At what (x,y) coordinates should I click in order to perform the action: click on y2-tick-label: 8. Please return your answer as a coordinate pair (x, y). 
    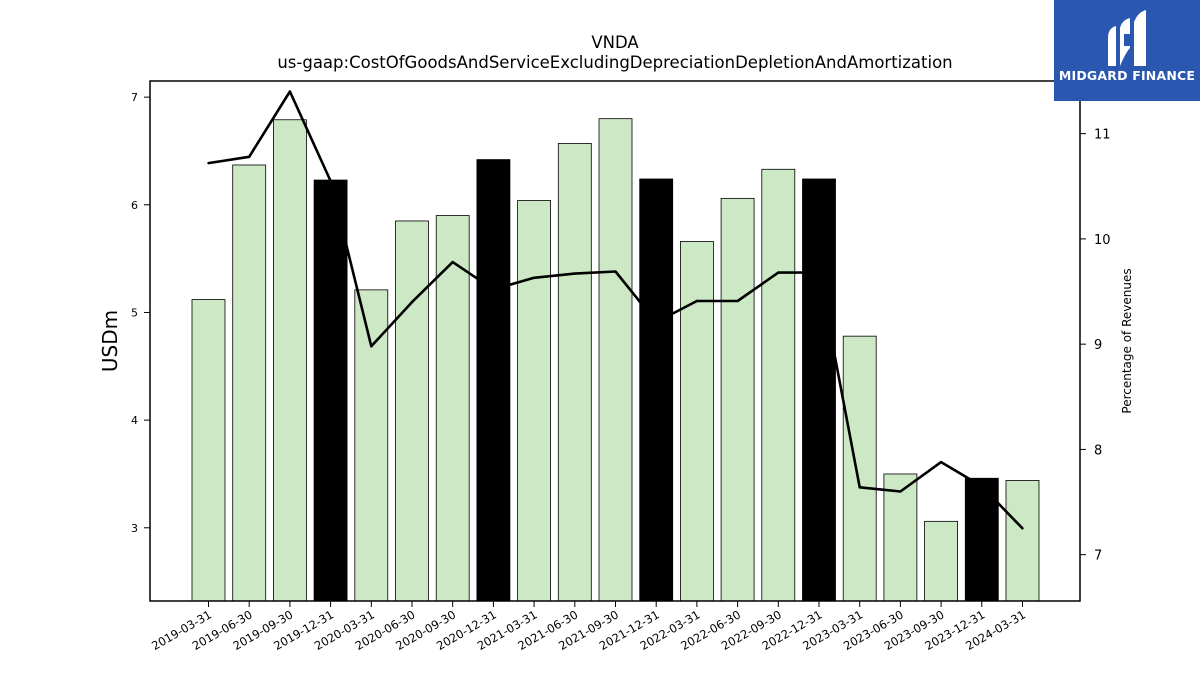
    Looking at the image, I should click on (1098, 450).